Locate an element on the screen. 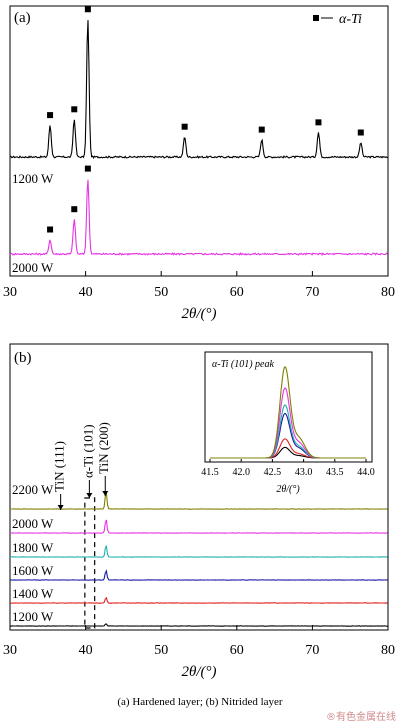 This screenshot has width=400, height=724. panel-a-label: (a) is located at coordinates (22, 18).